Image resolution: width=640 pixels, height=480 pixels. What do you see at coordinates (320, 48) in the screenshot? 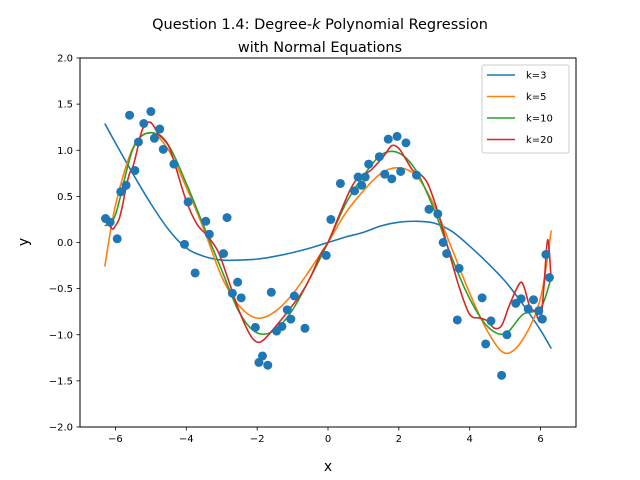
I see `chart-title-line2: with Normal Equations` at bounding box center [320, 48].